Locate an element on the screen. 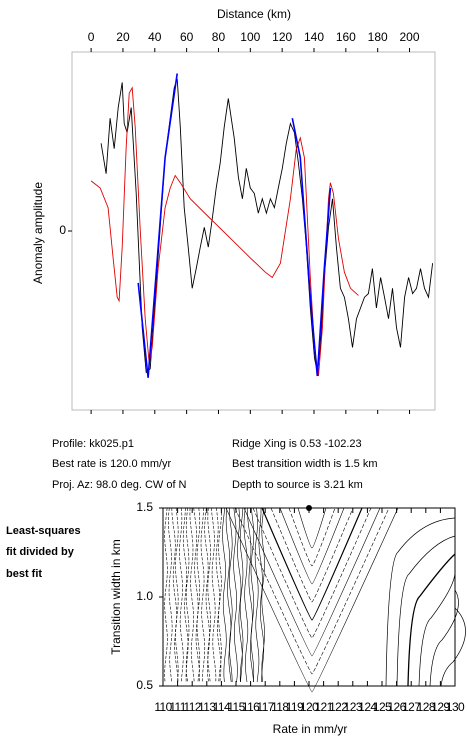 This screenshot has height=745, width=467. x-tick-label: 122 is located at coordinates (338, 707).